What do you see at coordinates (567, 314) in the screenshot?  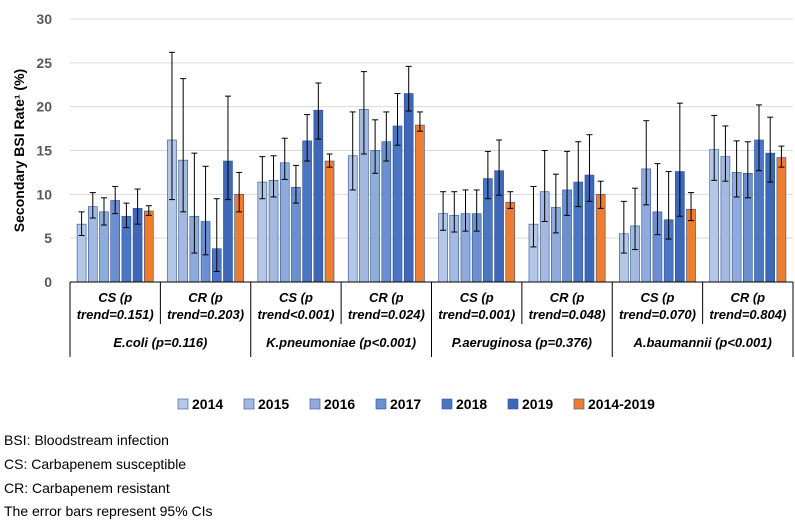 I see `subgroup-label: trend=0.048)` at bounding box center [567, 314].